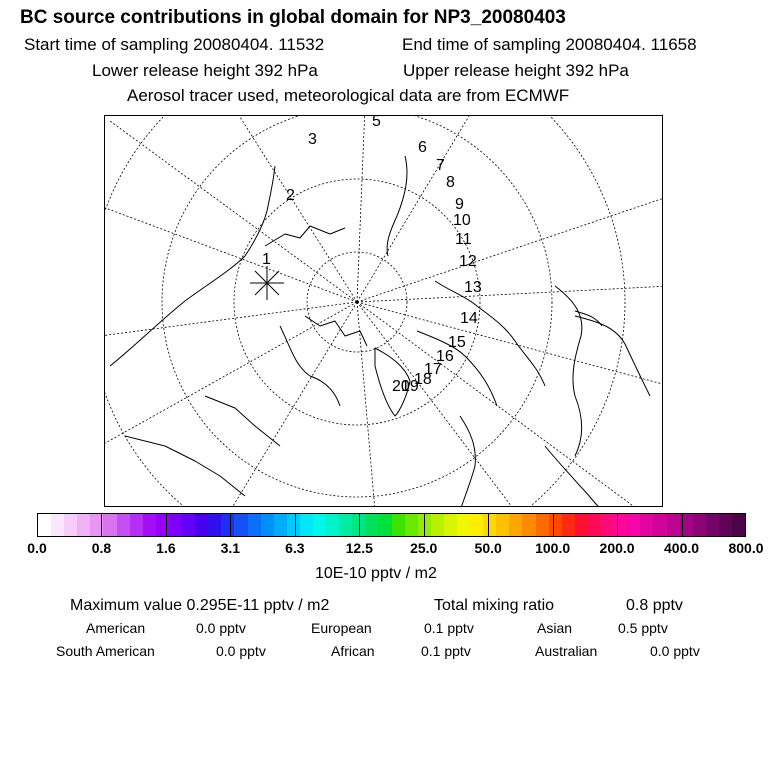  Describe the element at coordinates (116, 628) in the screenshot. I see `region-name-american: American` at that location.